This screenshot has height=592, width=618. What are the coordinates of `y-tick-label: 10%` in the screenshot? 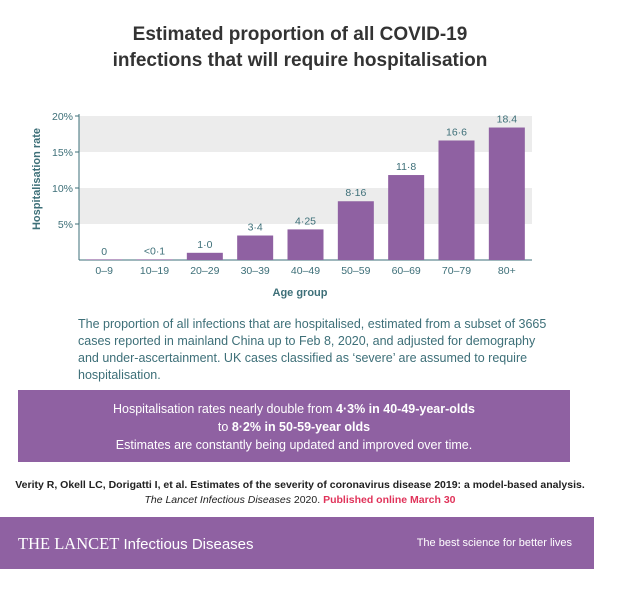 It's located at (62, 189).